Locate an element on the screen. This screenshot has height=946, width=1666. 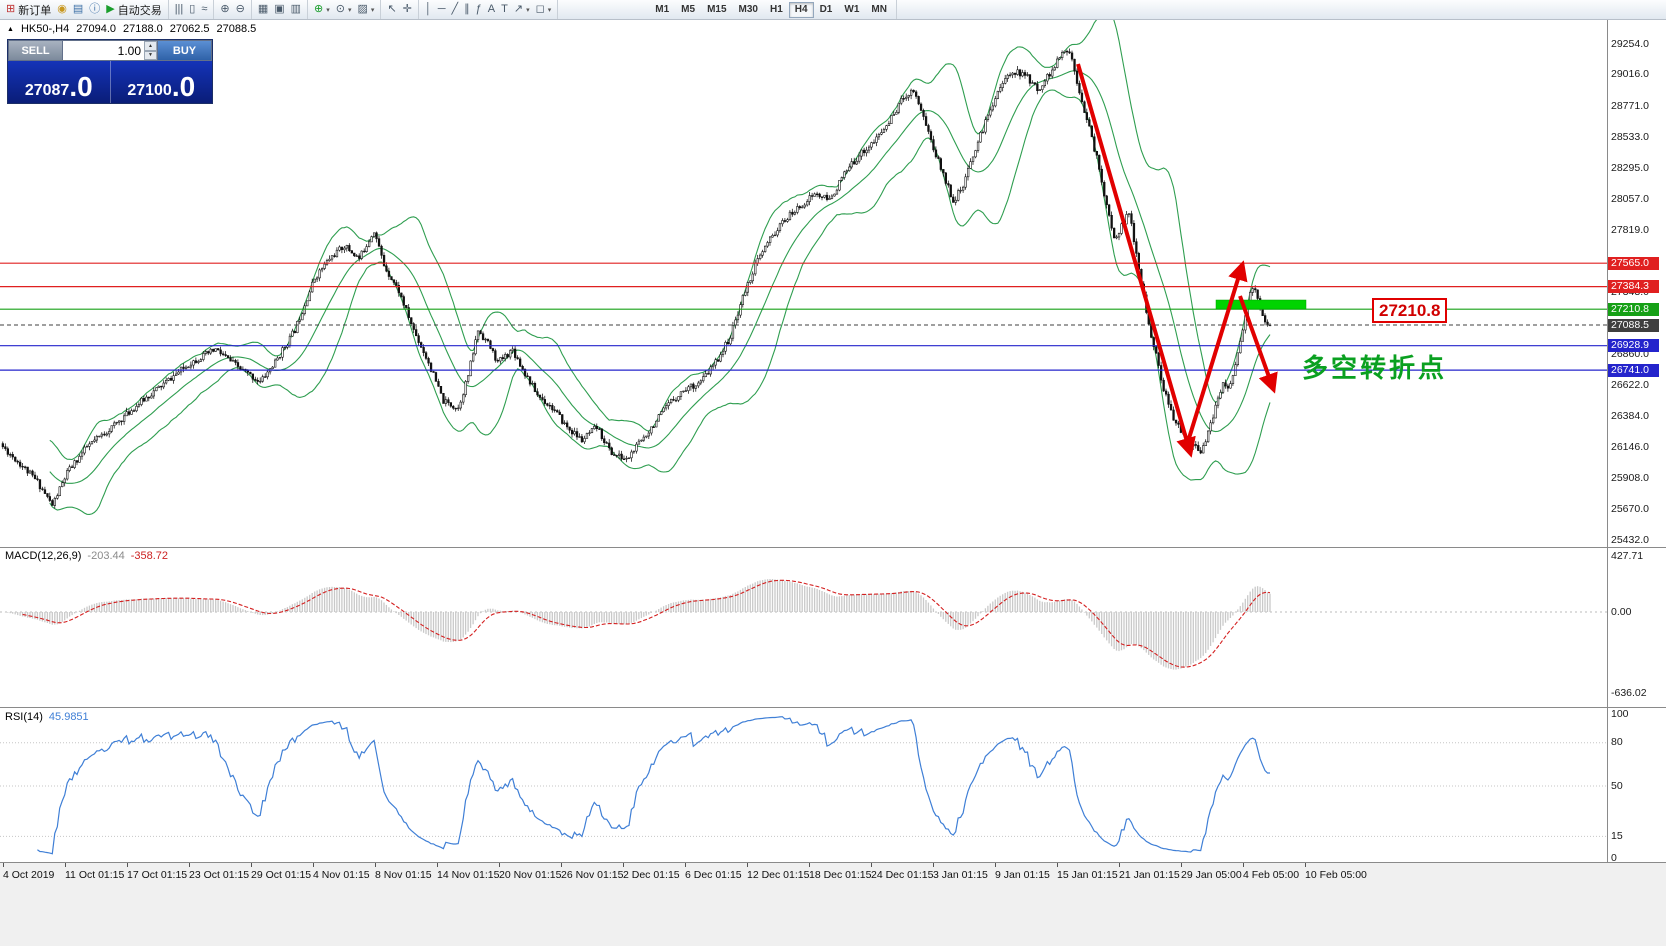
timeframe-m5-button: M5 is located at coordinates (688, 10).